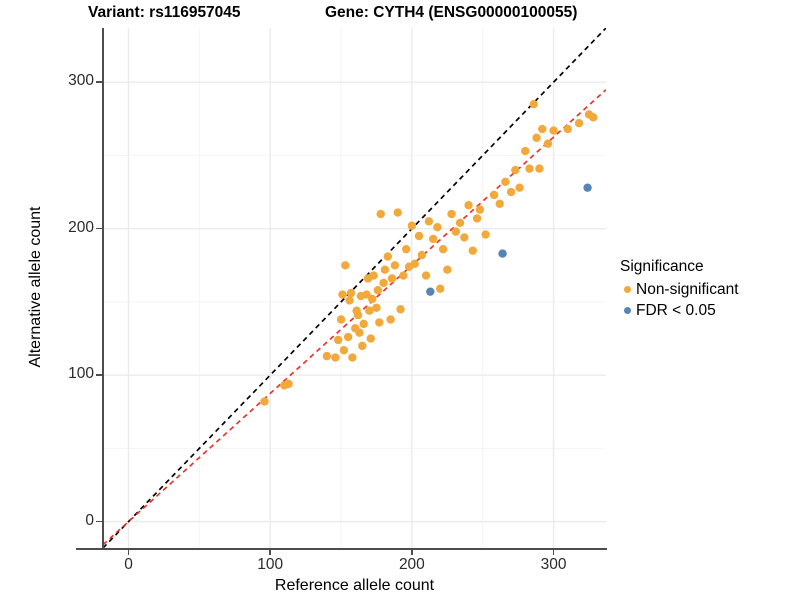  What do you see at coordinates (270, 564) in the screenshot?
I see `x-tick-label: 100` at bounding box center [270, 564].